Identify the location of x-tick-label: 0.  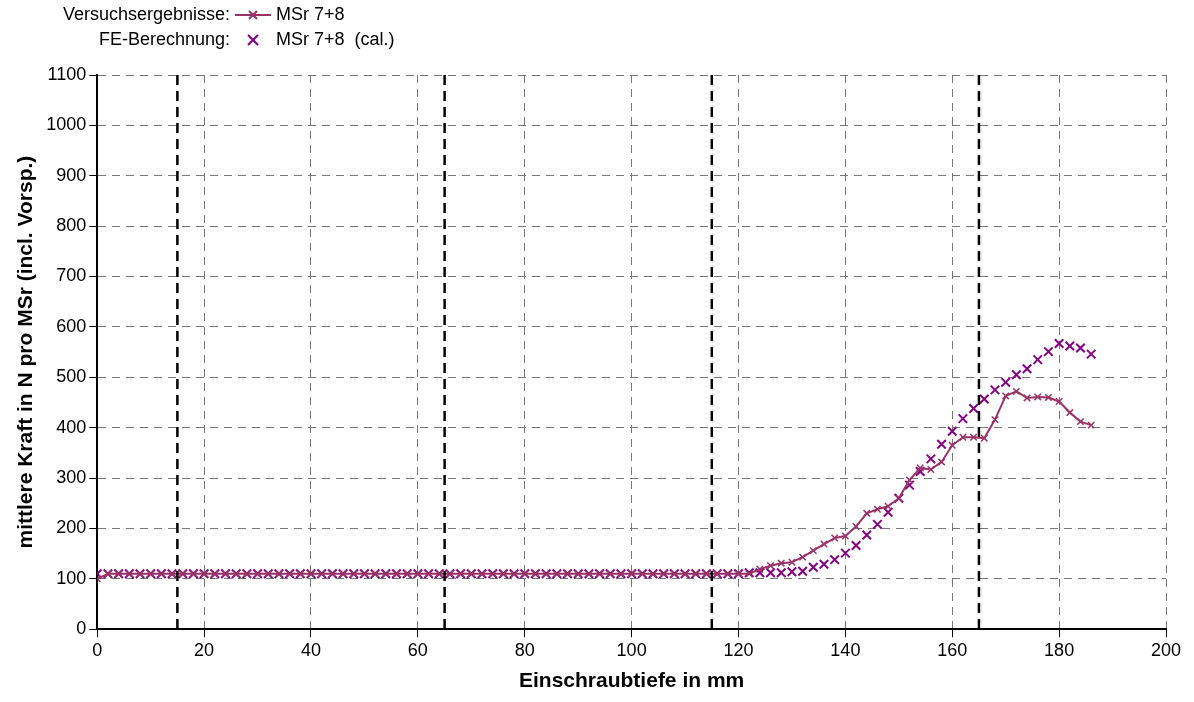
(97, 649).